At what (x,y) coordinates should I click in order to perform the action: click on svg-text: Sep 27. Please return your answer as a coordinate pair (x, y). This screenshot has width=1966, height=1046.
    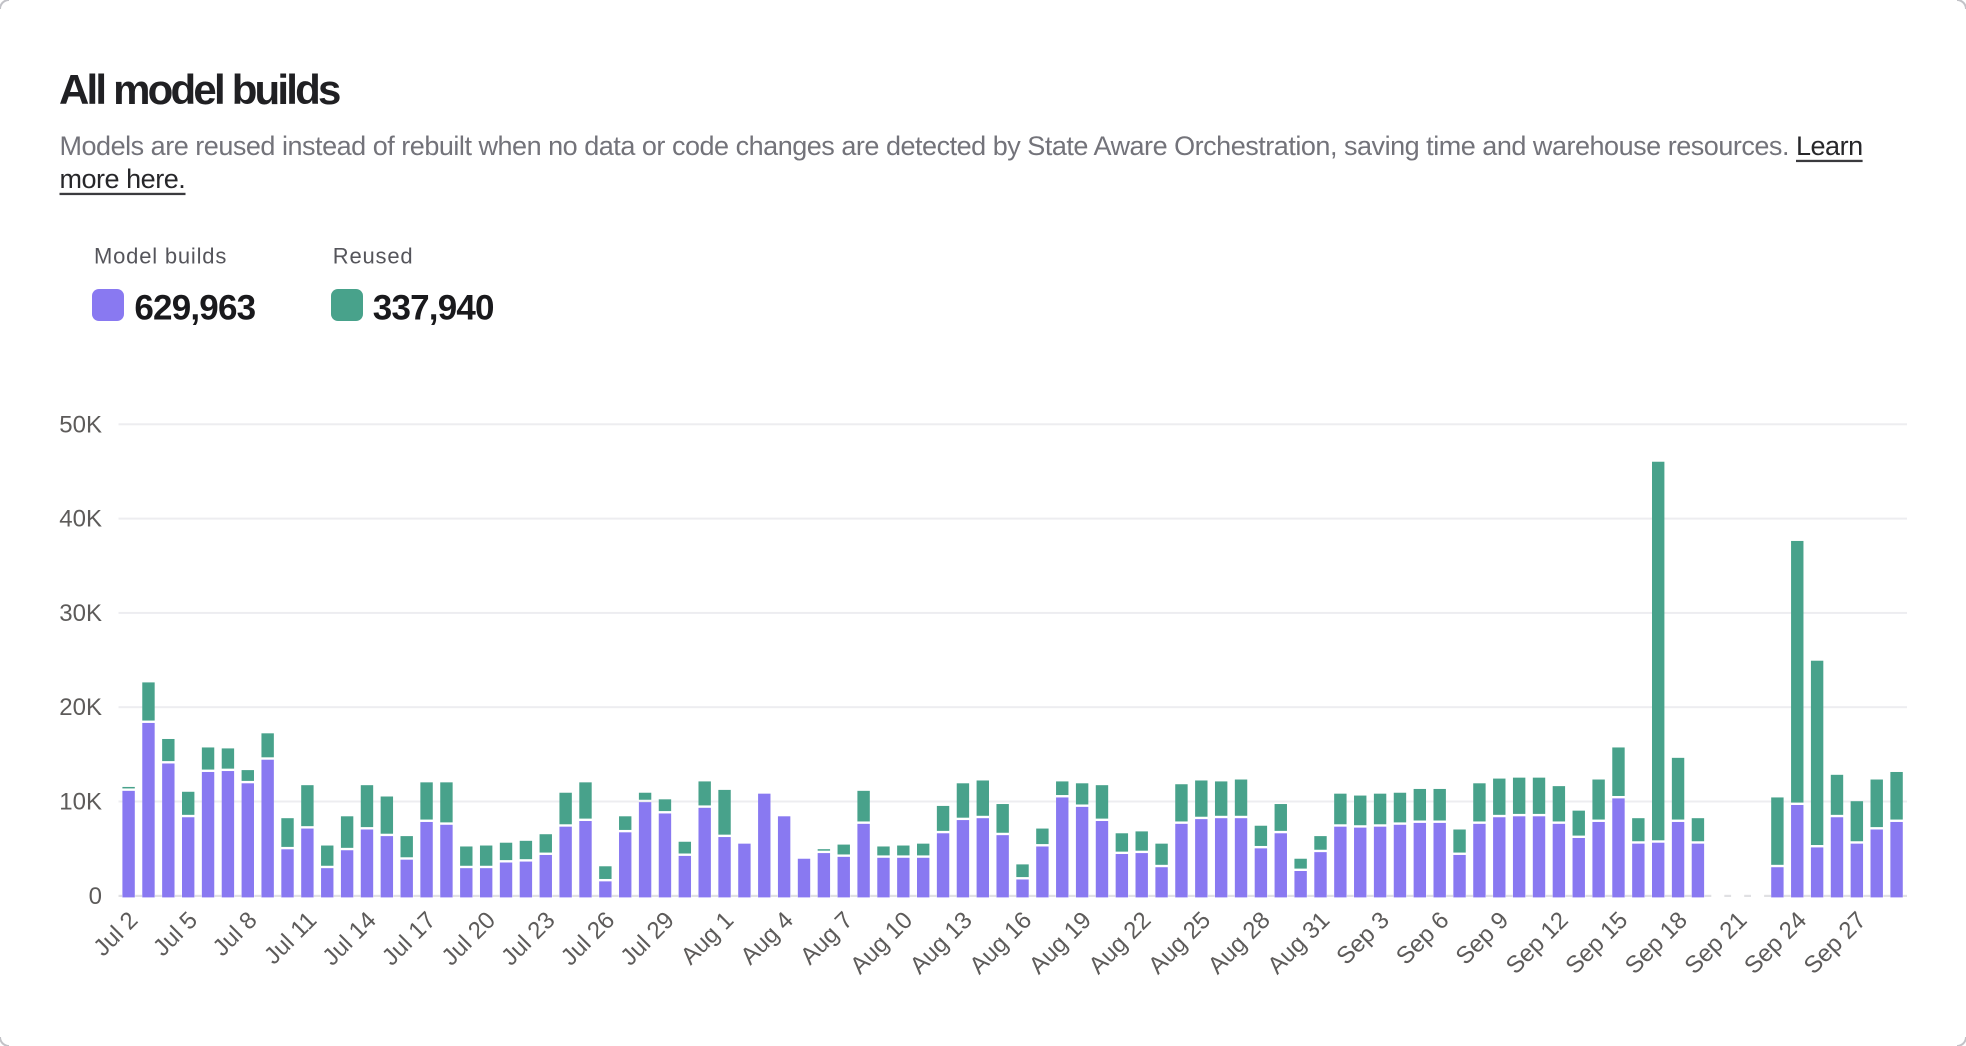
    Looking at the image, I should click on (1835, 943).